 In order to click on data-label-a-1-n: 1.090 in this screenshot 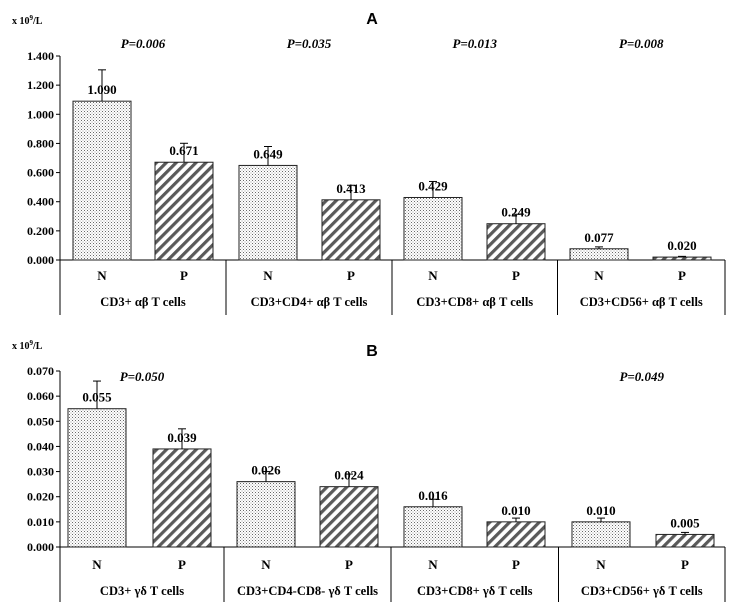, I will do `click(101, 89)`.